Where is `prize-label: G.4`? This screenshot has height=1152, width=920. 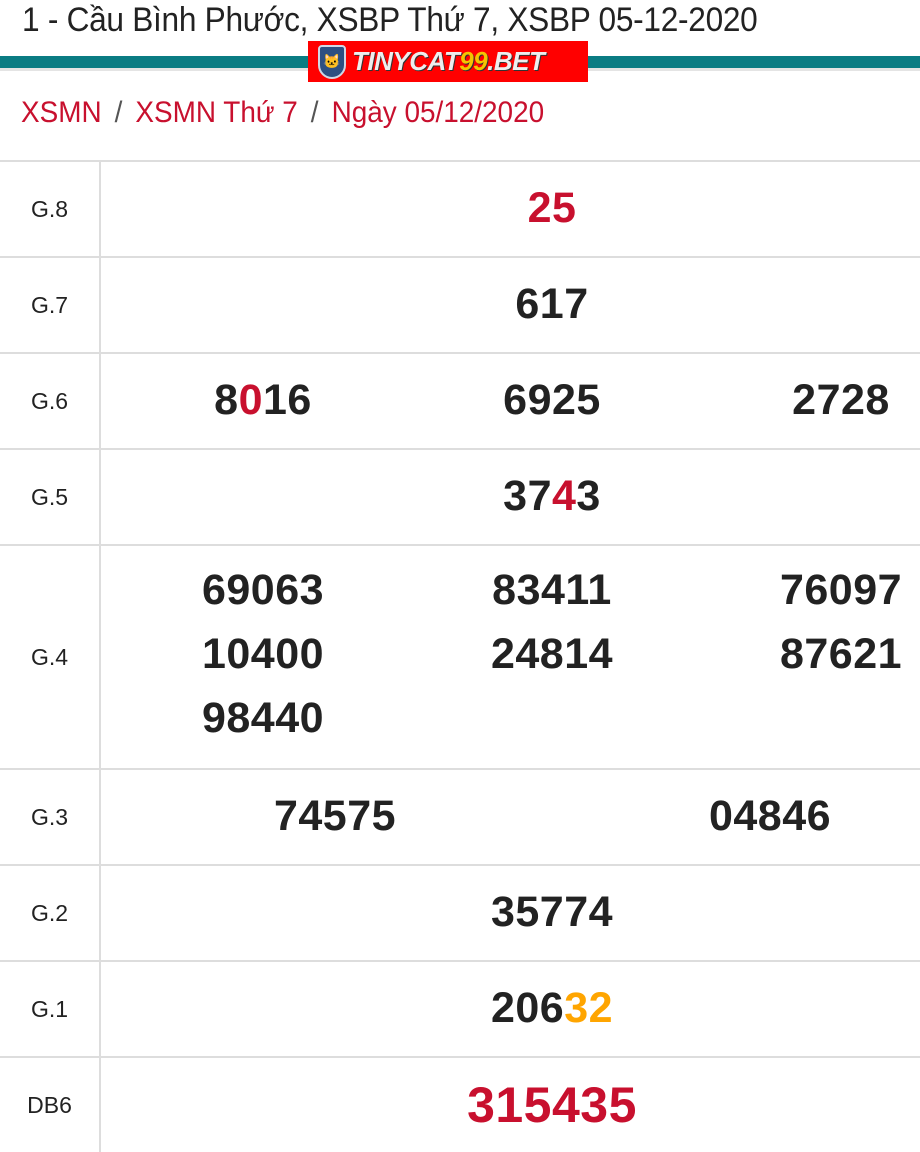 prize-label: G.4 is located at coordinates (50, 656).